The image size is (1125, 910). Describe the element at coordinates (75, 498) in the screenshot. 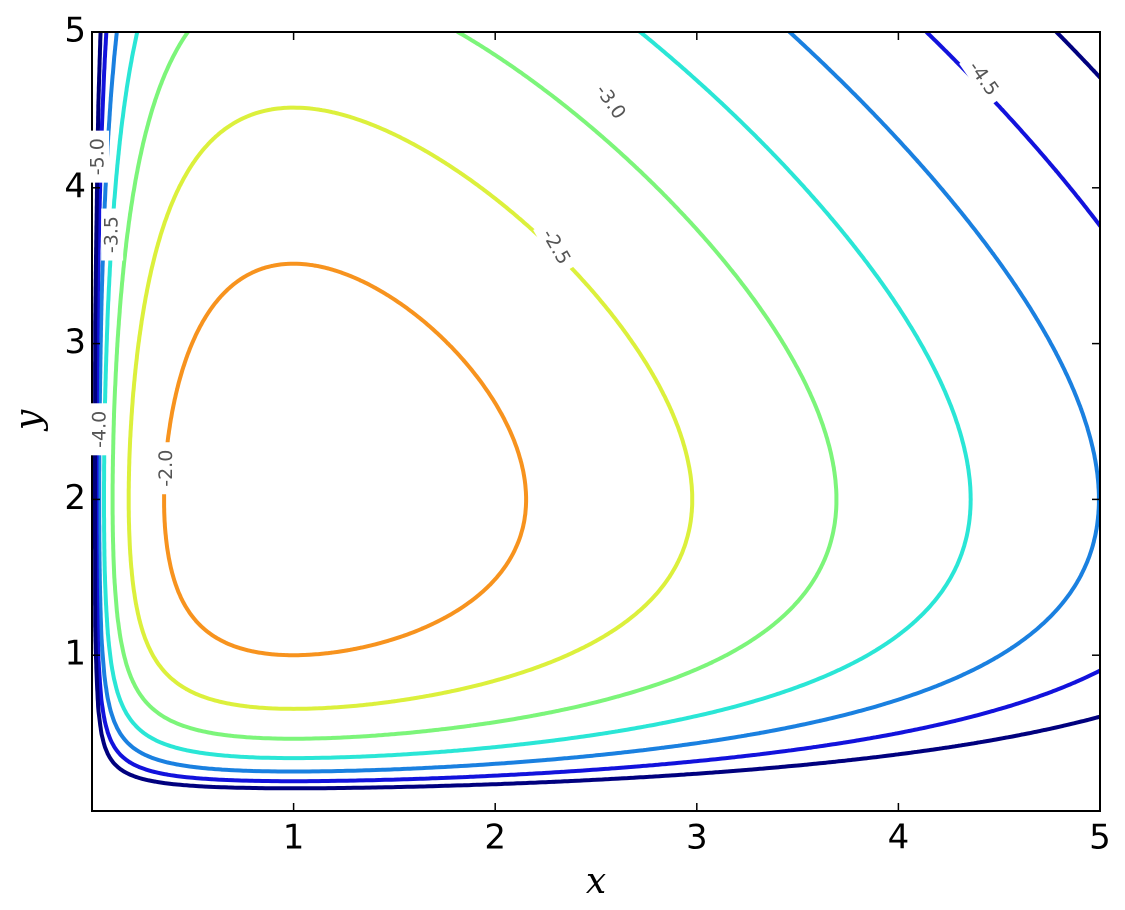

I see `y-tick-label: 2` at that location.